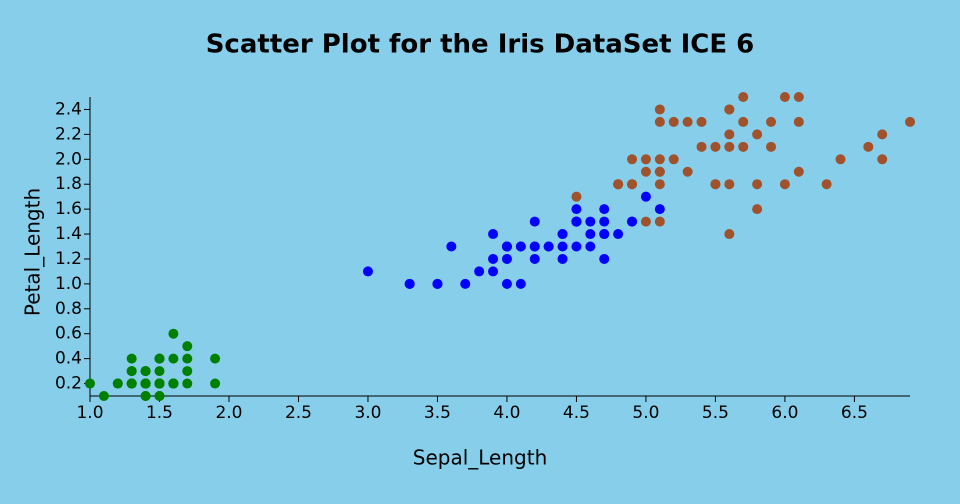  Describe the element at coordinates (437, 413) in the screenshot. I see `x-tick-label: 3.5` at that location.